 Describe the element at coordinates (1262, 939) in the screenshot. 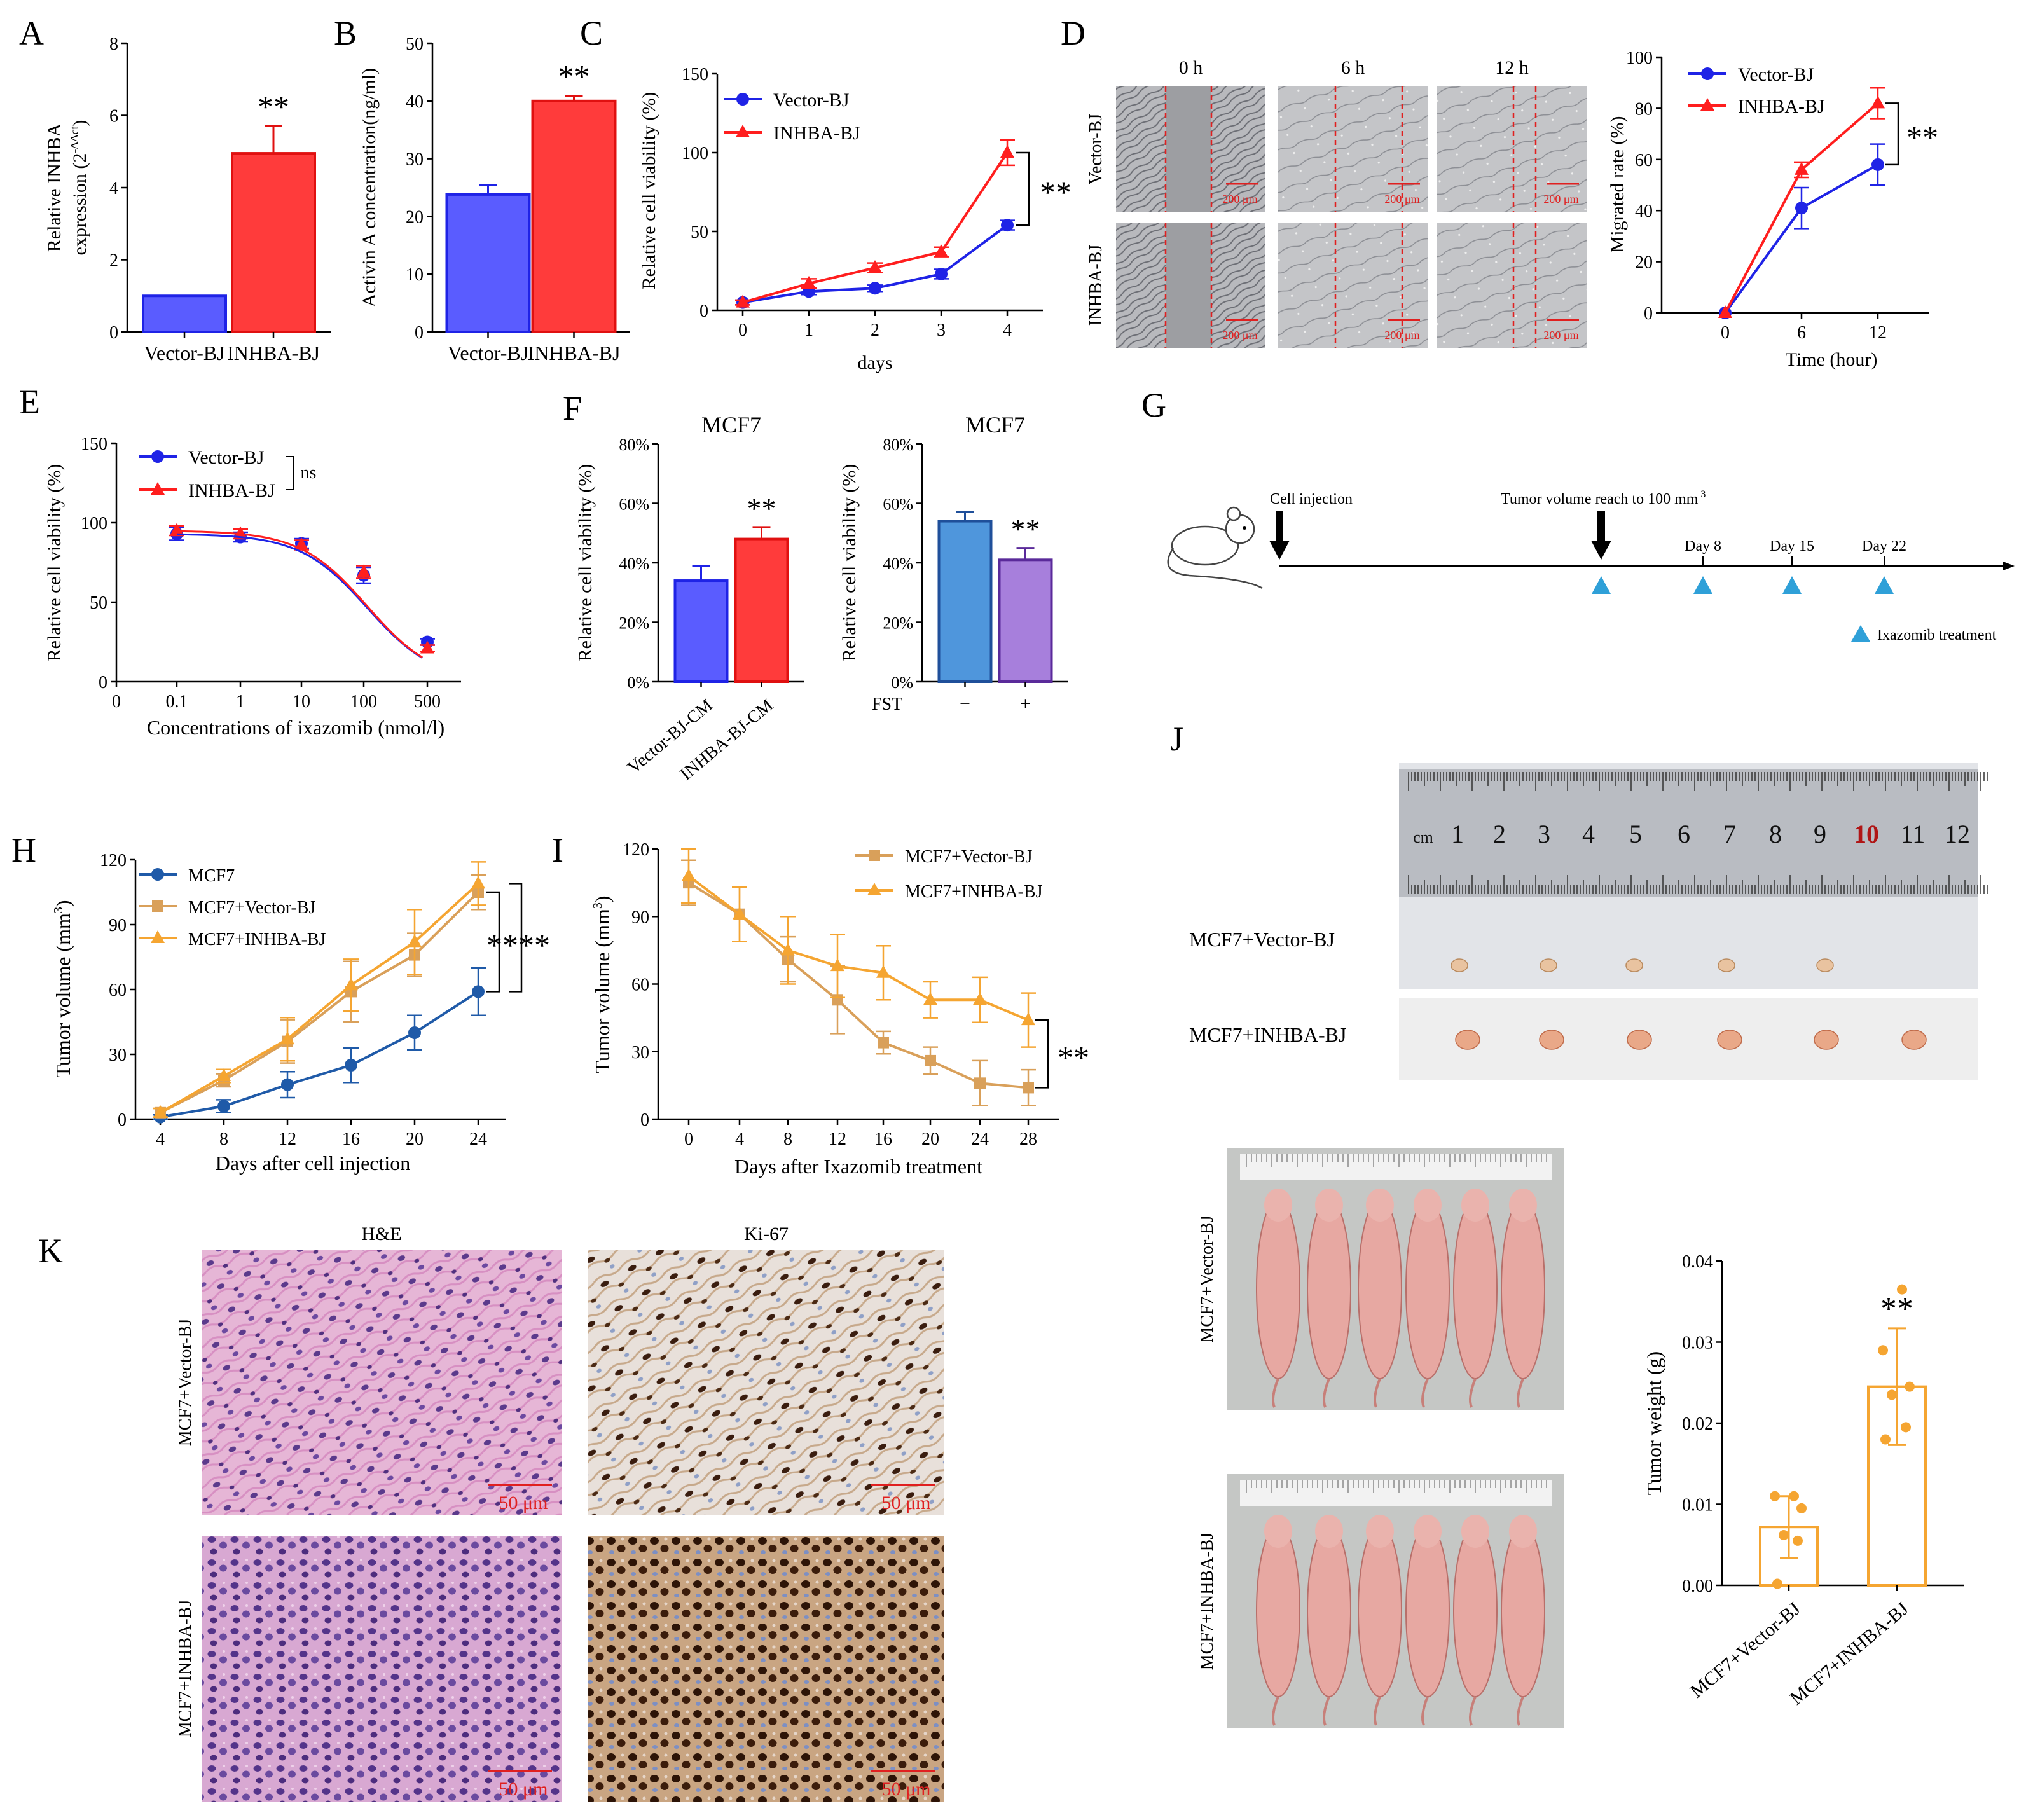

I see `tumor-row-label: MCF7+Vector-BJ` at that location.